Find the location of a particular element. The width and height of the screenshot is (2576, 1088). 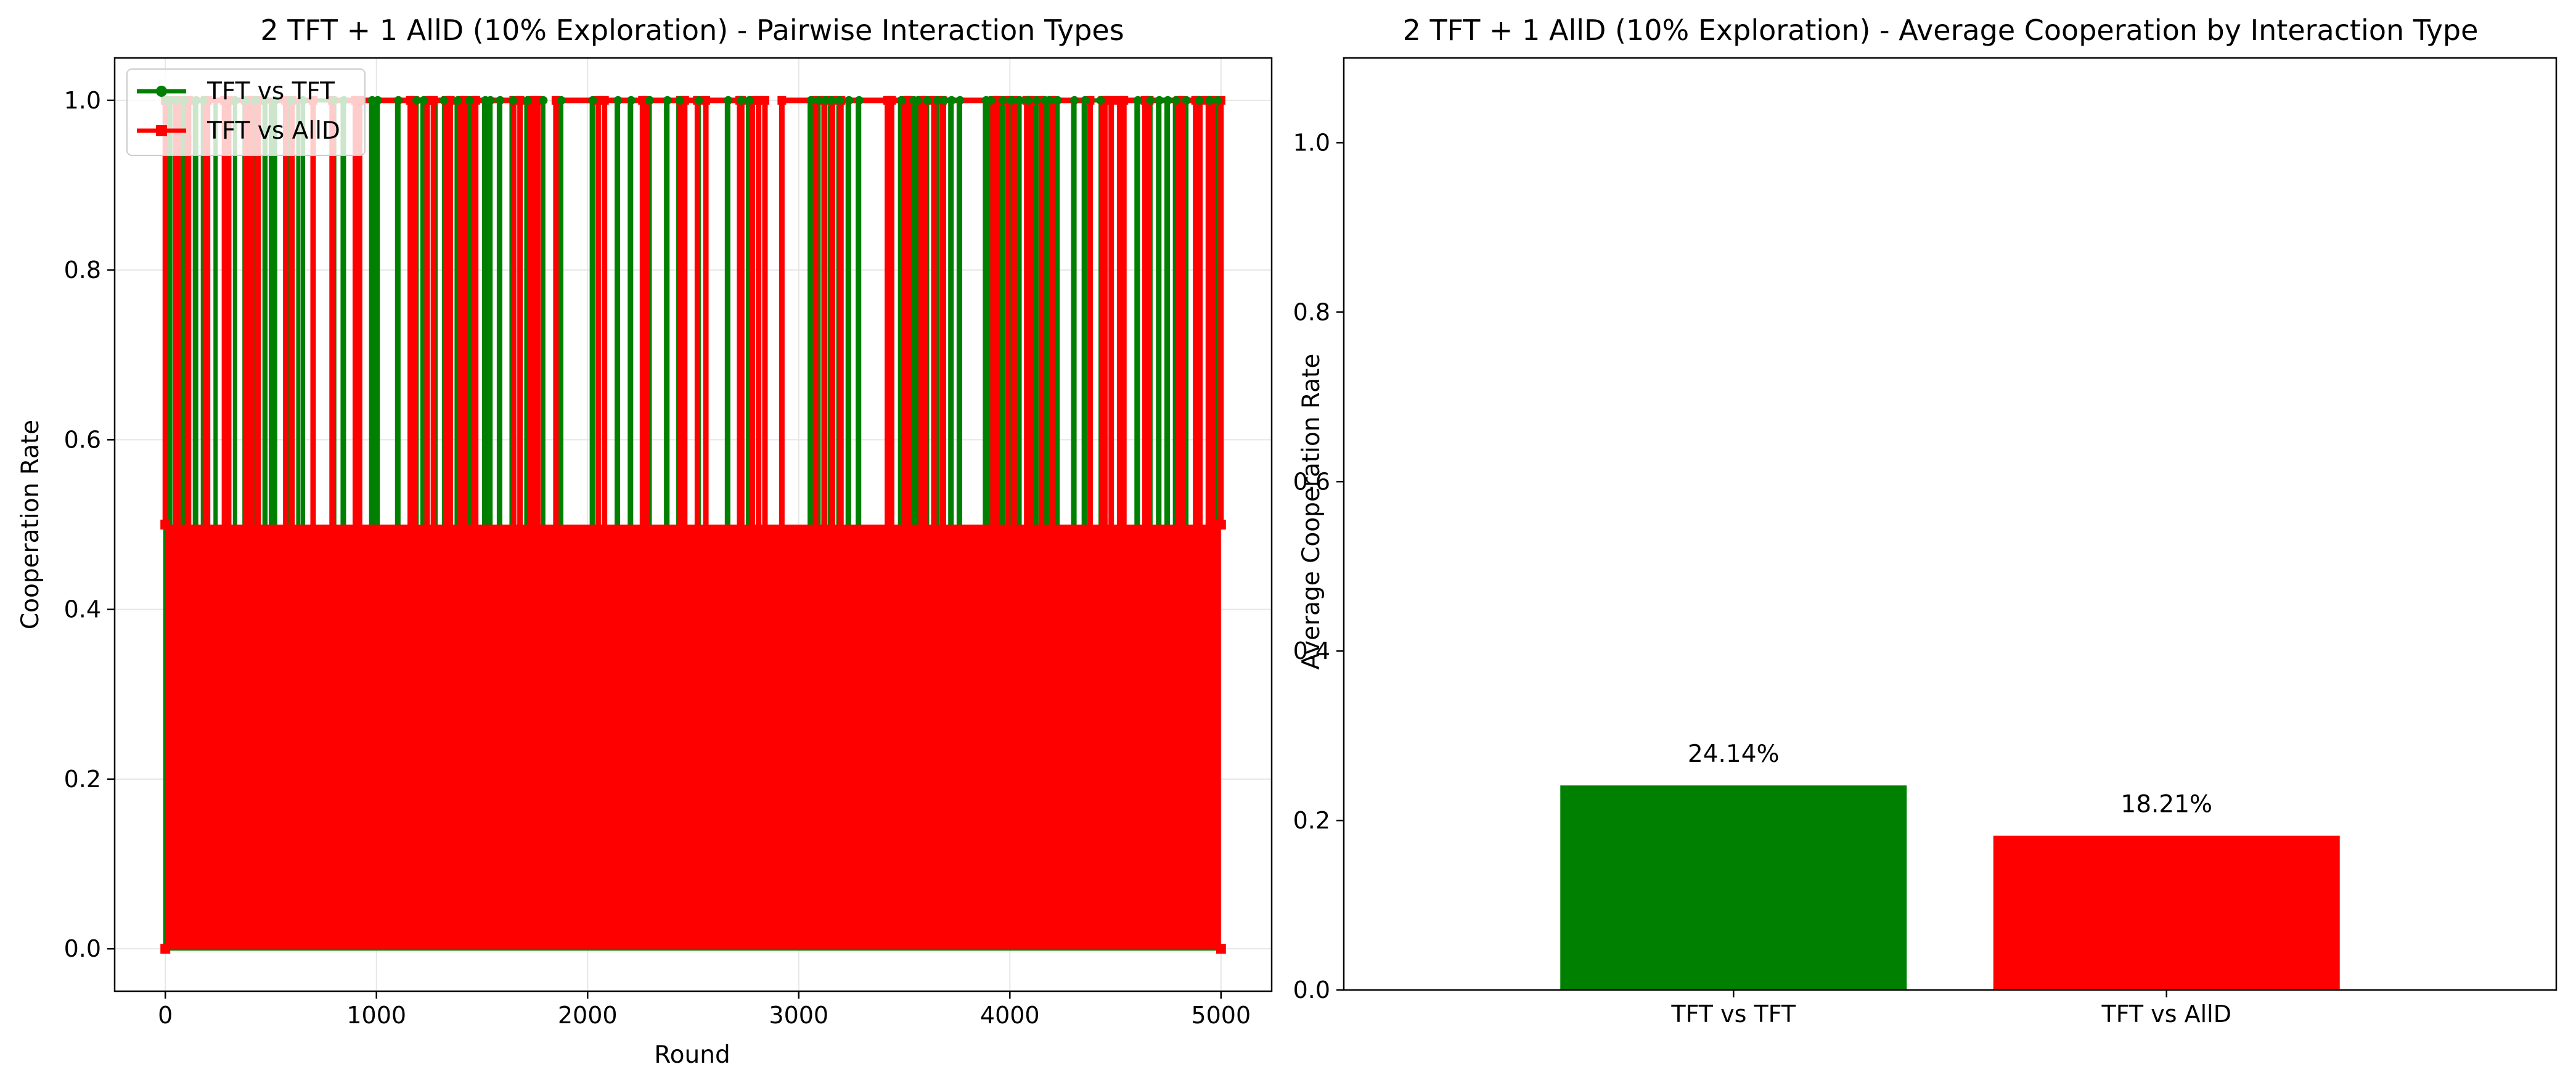

x-tick-label: 3000 is located at coordinates (798, 1015).